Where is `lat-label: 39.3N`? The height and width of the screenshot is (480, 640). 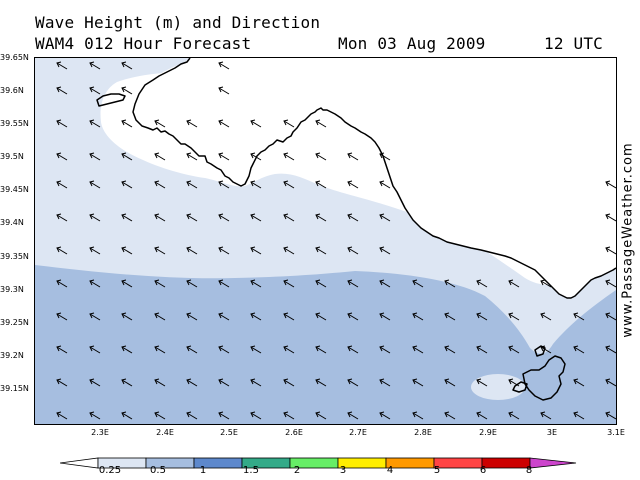
lat-label: 39.3N is located at coordinates (12, 289).